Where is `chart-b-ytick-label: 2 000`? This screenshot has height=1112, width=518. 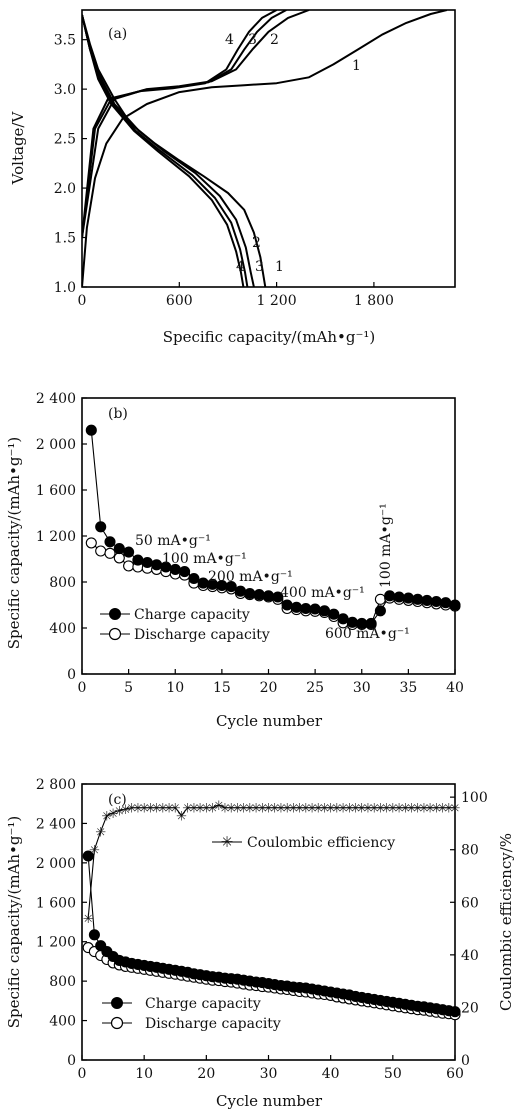
chart-b-ytick-label: 2 000 is located at coordinates (56, 445).